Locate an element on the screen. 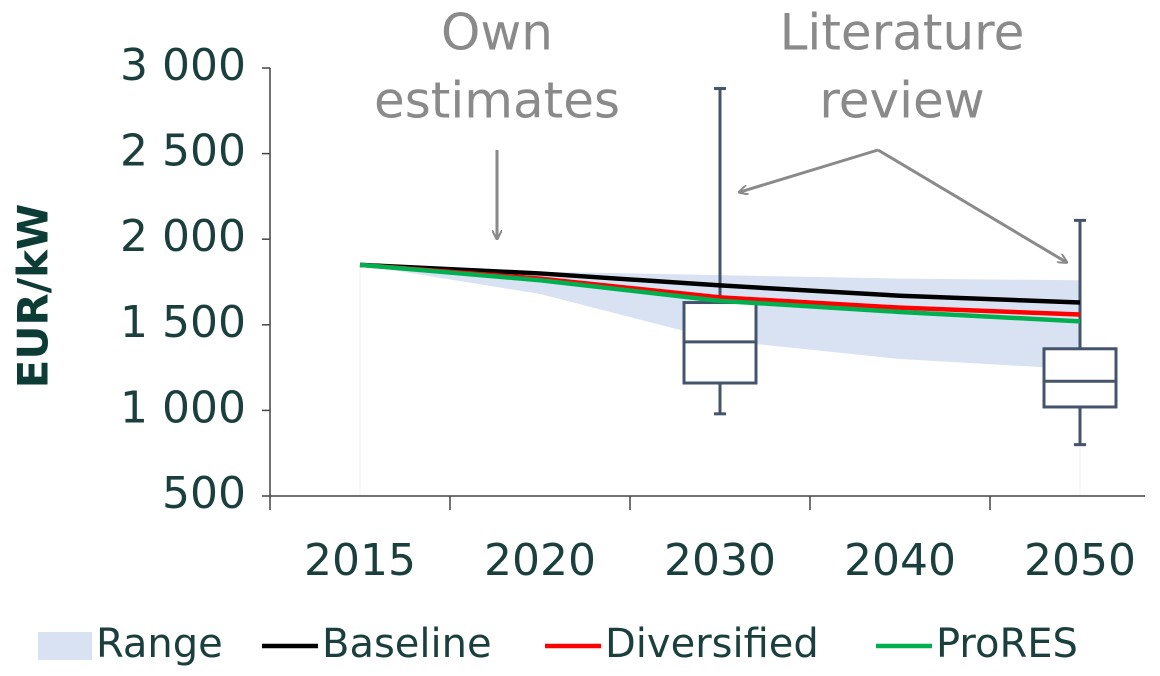 The width and height of the screenshot is (1160, 676). annotation: Literature is located at coordinates (902, 33).